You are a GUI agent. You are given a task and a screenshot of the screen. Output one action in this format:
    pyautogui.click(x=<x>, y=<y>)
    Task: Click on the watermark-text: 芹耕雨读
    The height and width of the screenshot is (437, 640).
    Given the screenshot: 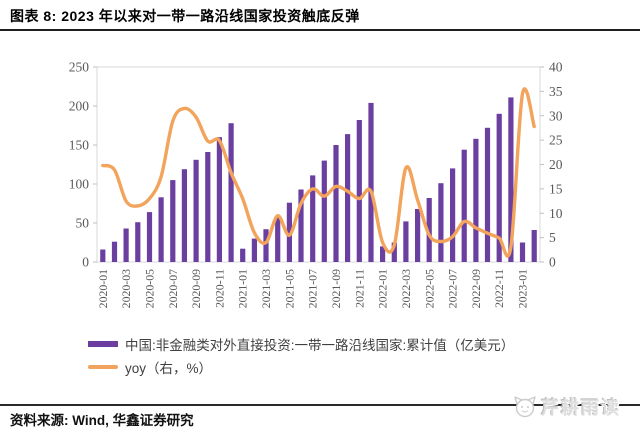 What is the action you would take?
    pyautogui.click(x=581, y=408)
    